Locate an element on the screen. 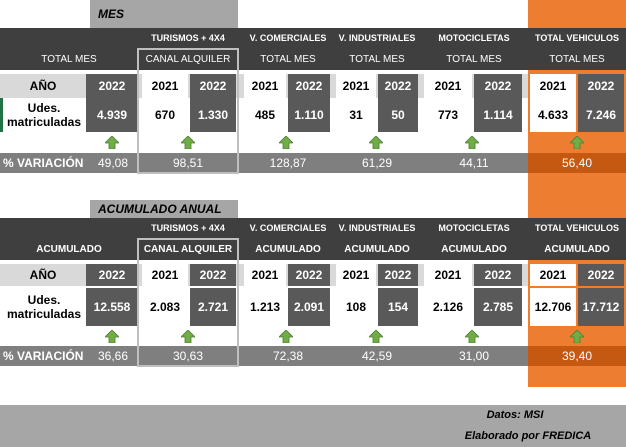 Image resolution: width=626 pixels, height=447 pixels. acumulado-year-comerciales-b: 2022 is located at coordinates (309, 275).